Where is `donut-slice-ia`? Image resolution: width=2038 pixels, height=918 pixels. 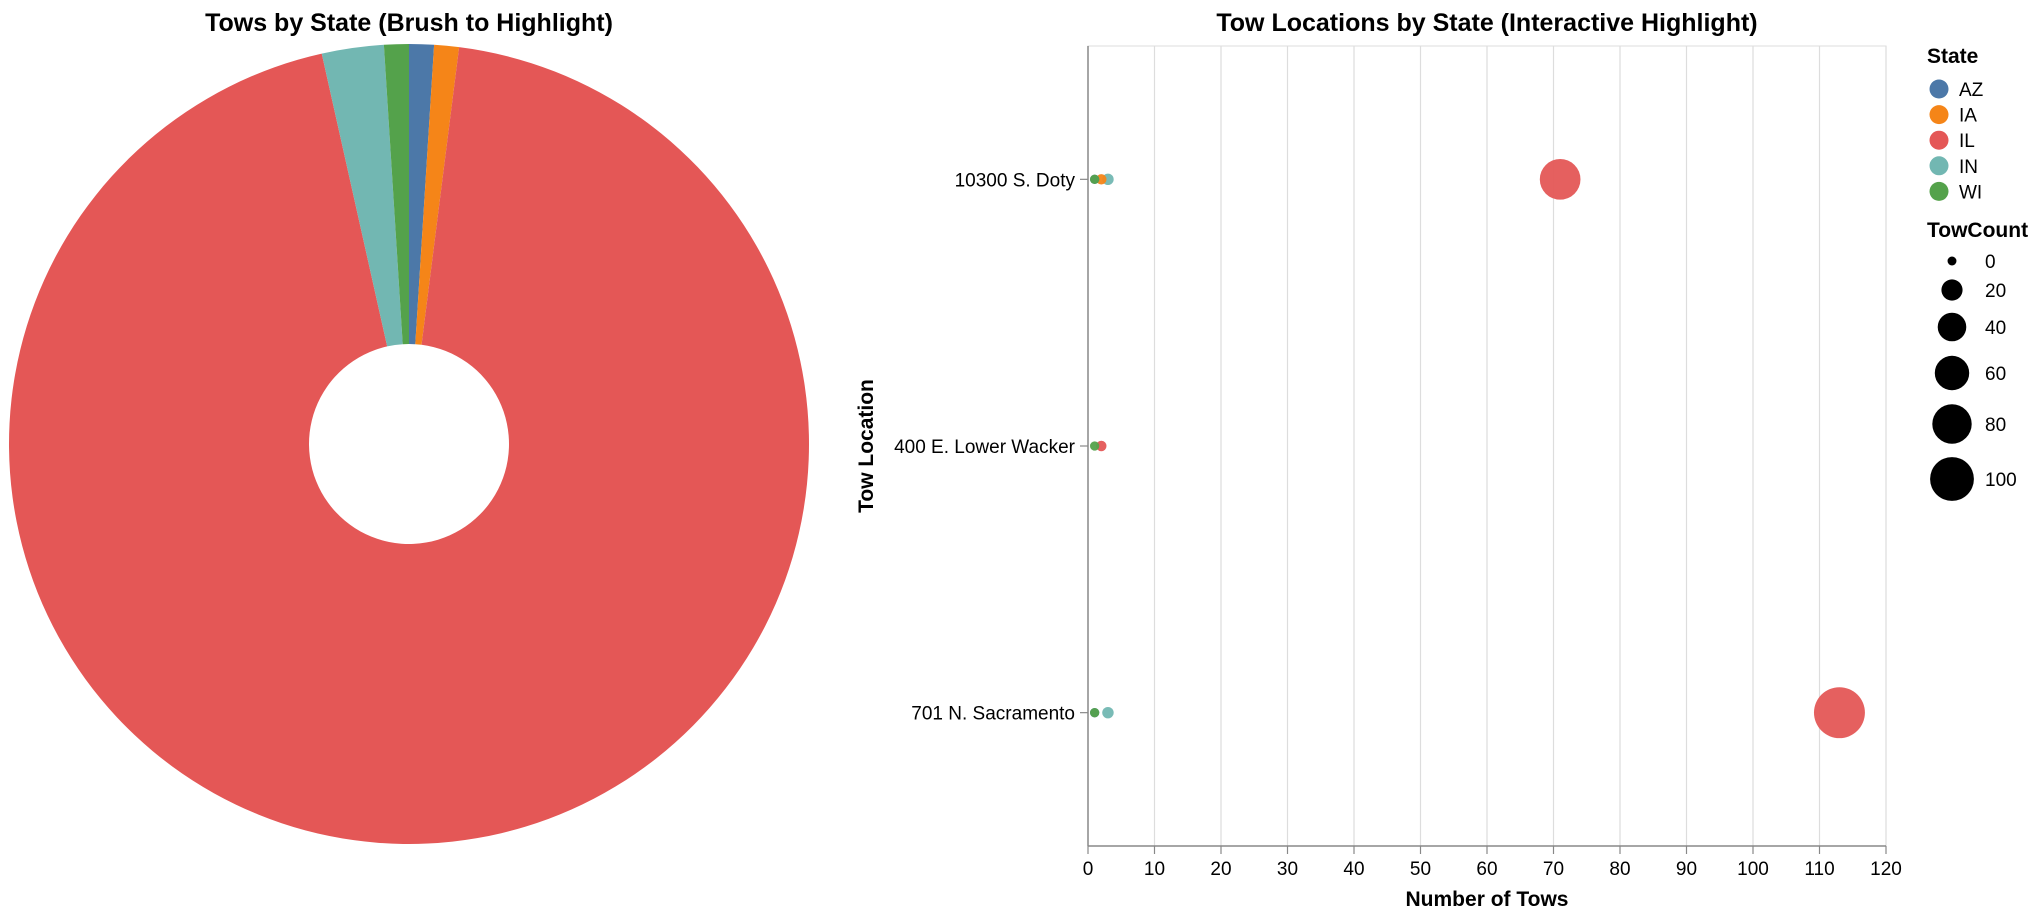
donut-slice-ia is located at coordinates (437, 194).